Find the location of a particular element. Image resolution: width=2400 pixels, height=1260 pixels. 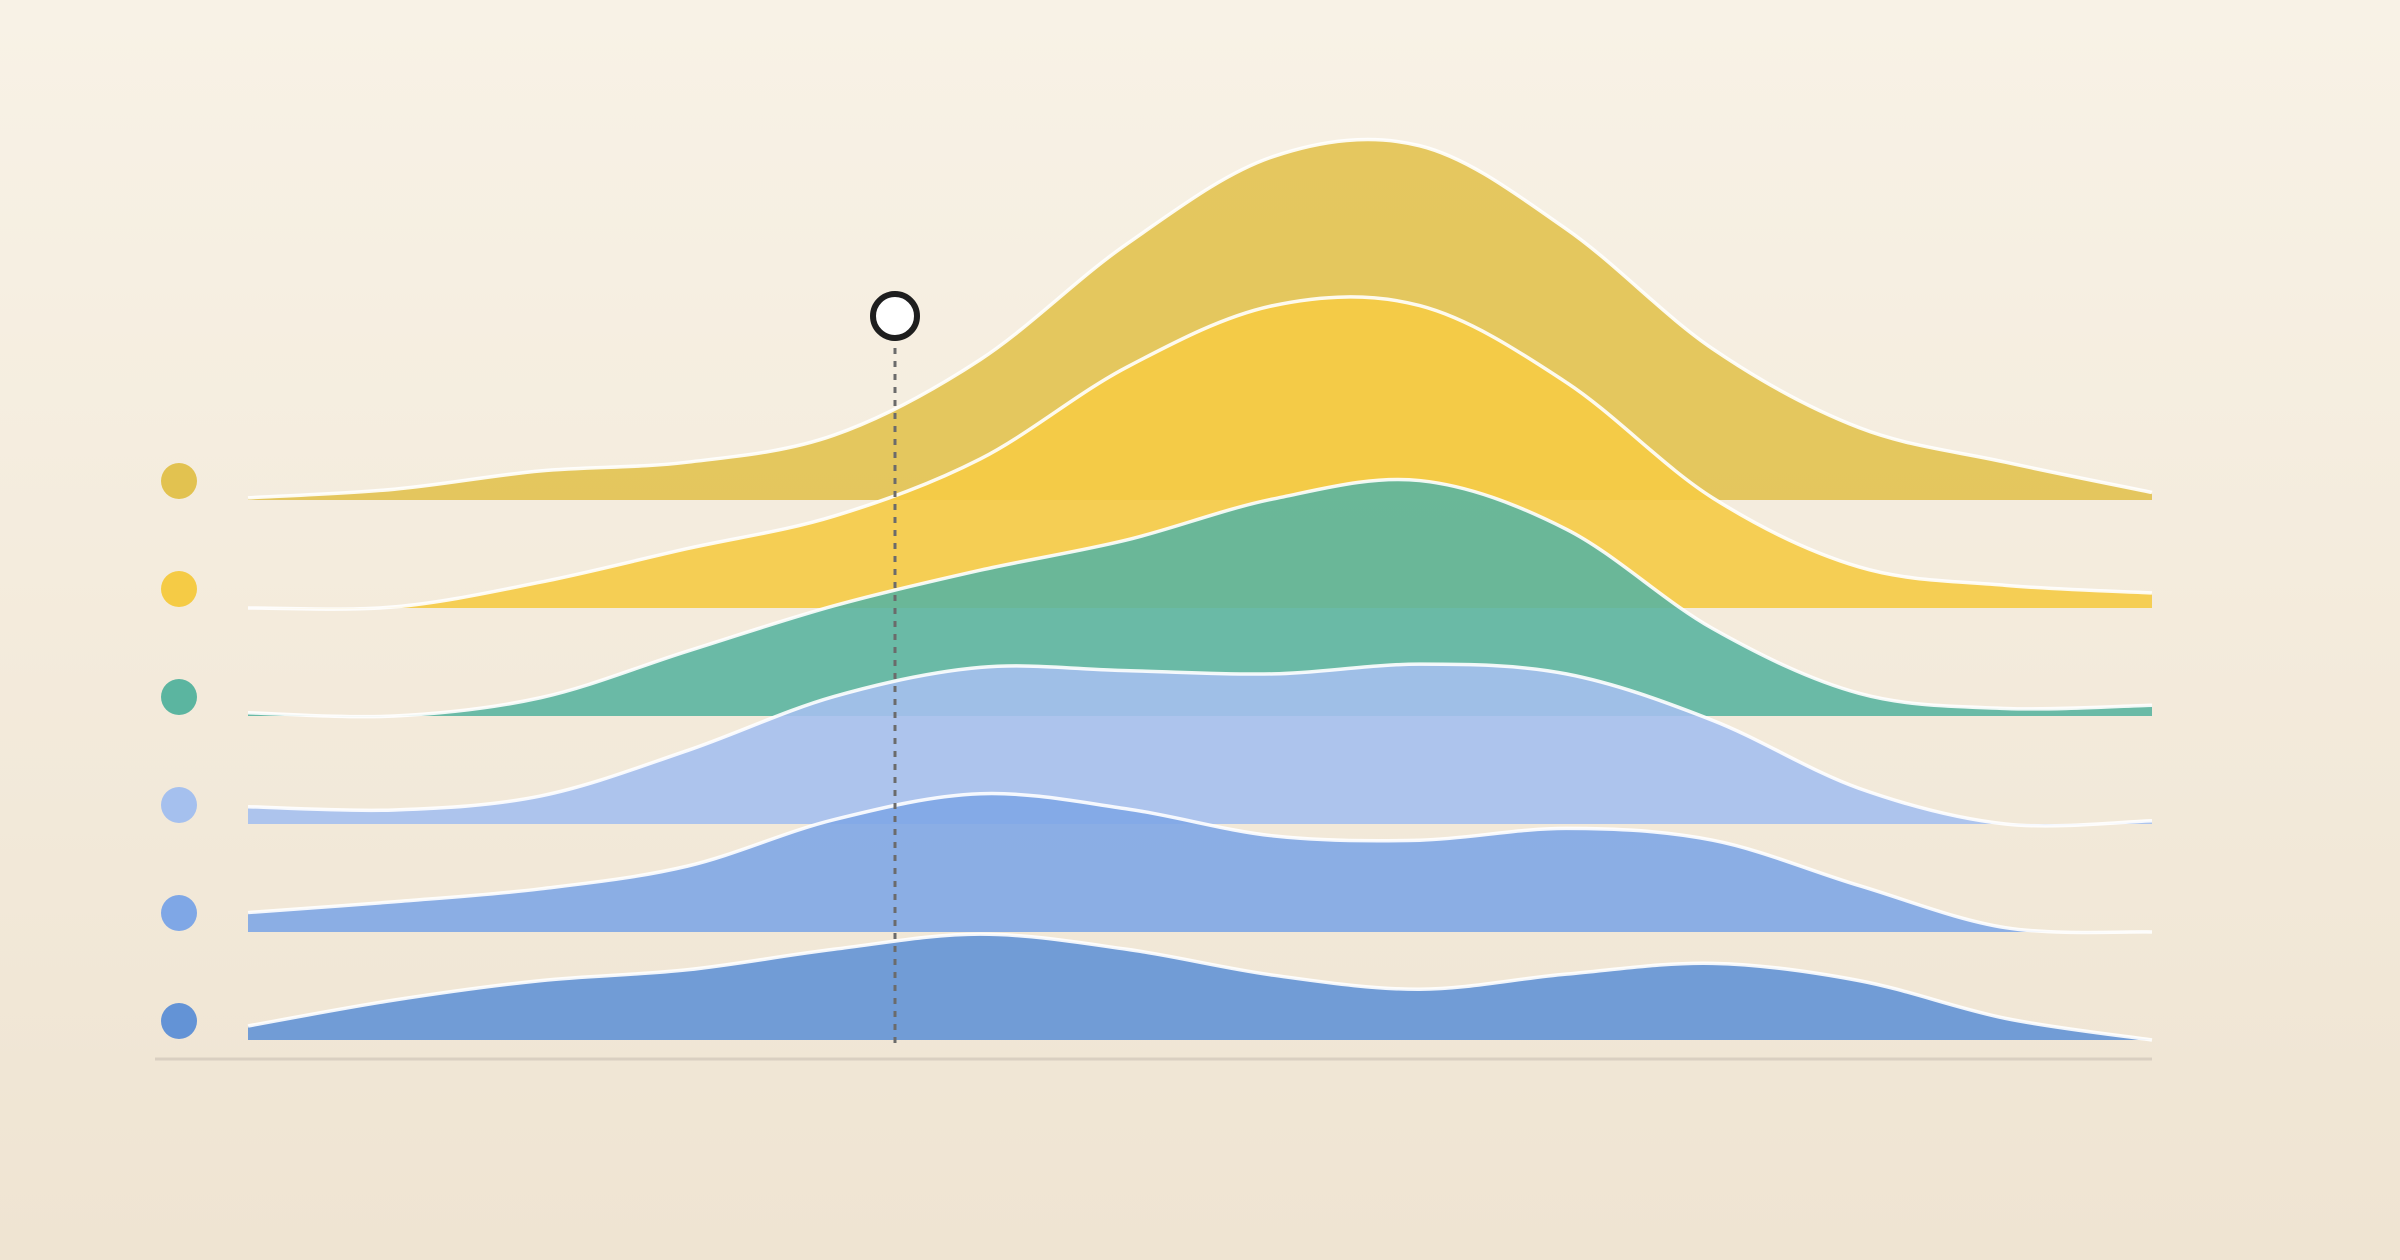

hover-marker is located at coordinates (895, 316).